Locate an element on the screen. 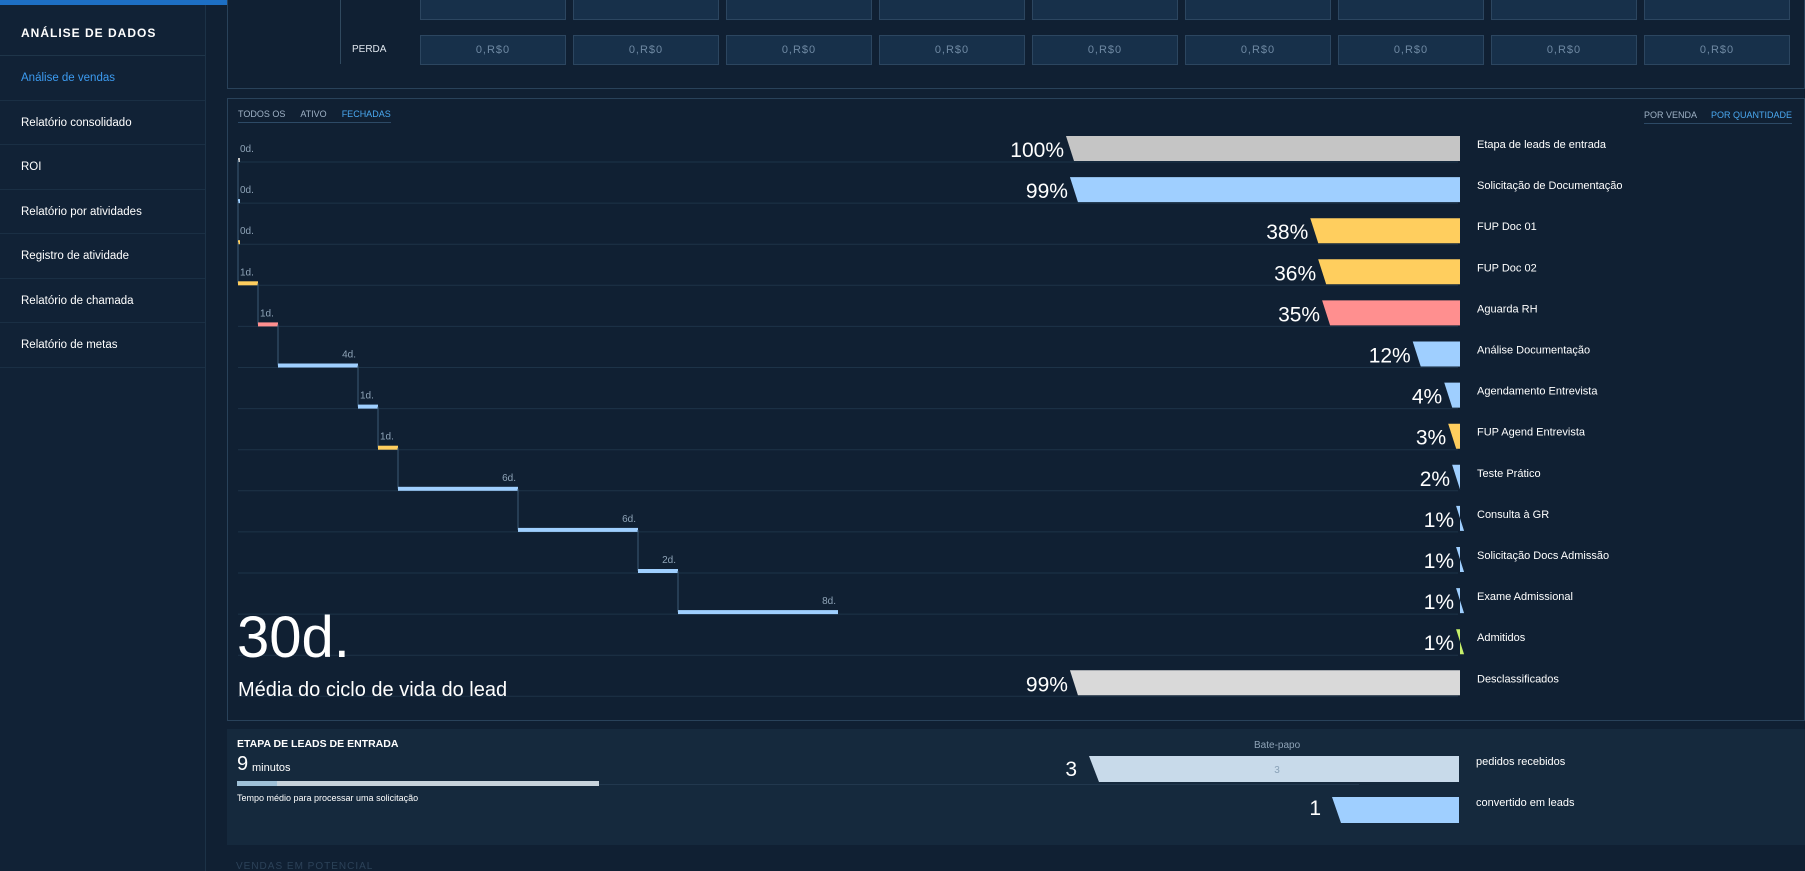 The width and height of the screenshot is (1805, 871). average-lifecycle-value: 30d. is located at coordinates (293, 637).